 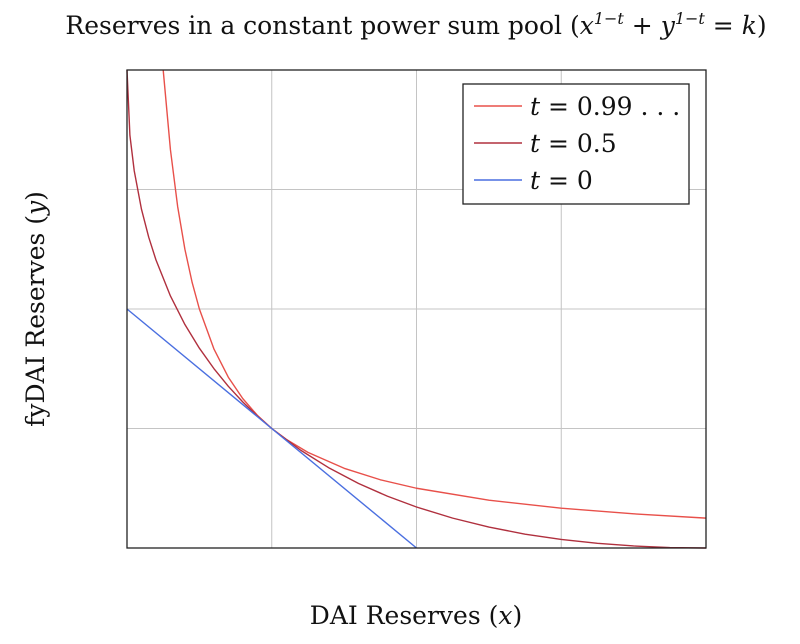 What do you see at coordinates (416, 615) in the screenshot?
I see `x-axis-label: DAI Reserves (x)` at bounding box center [416, 615].